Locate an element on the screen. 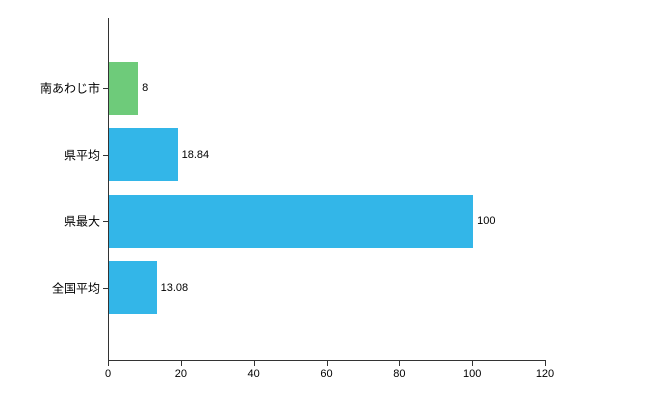  category-label: 南あわじ市 is located at coordinates (69, 88).